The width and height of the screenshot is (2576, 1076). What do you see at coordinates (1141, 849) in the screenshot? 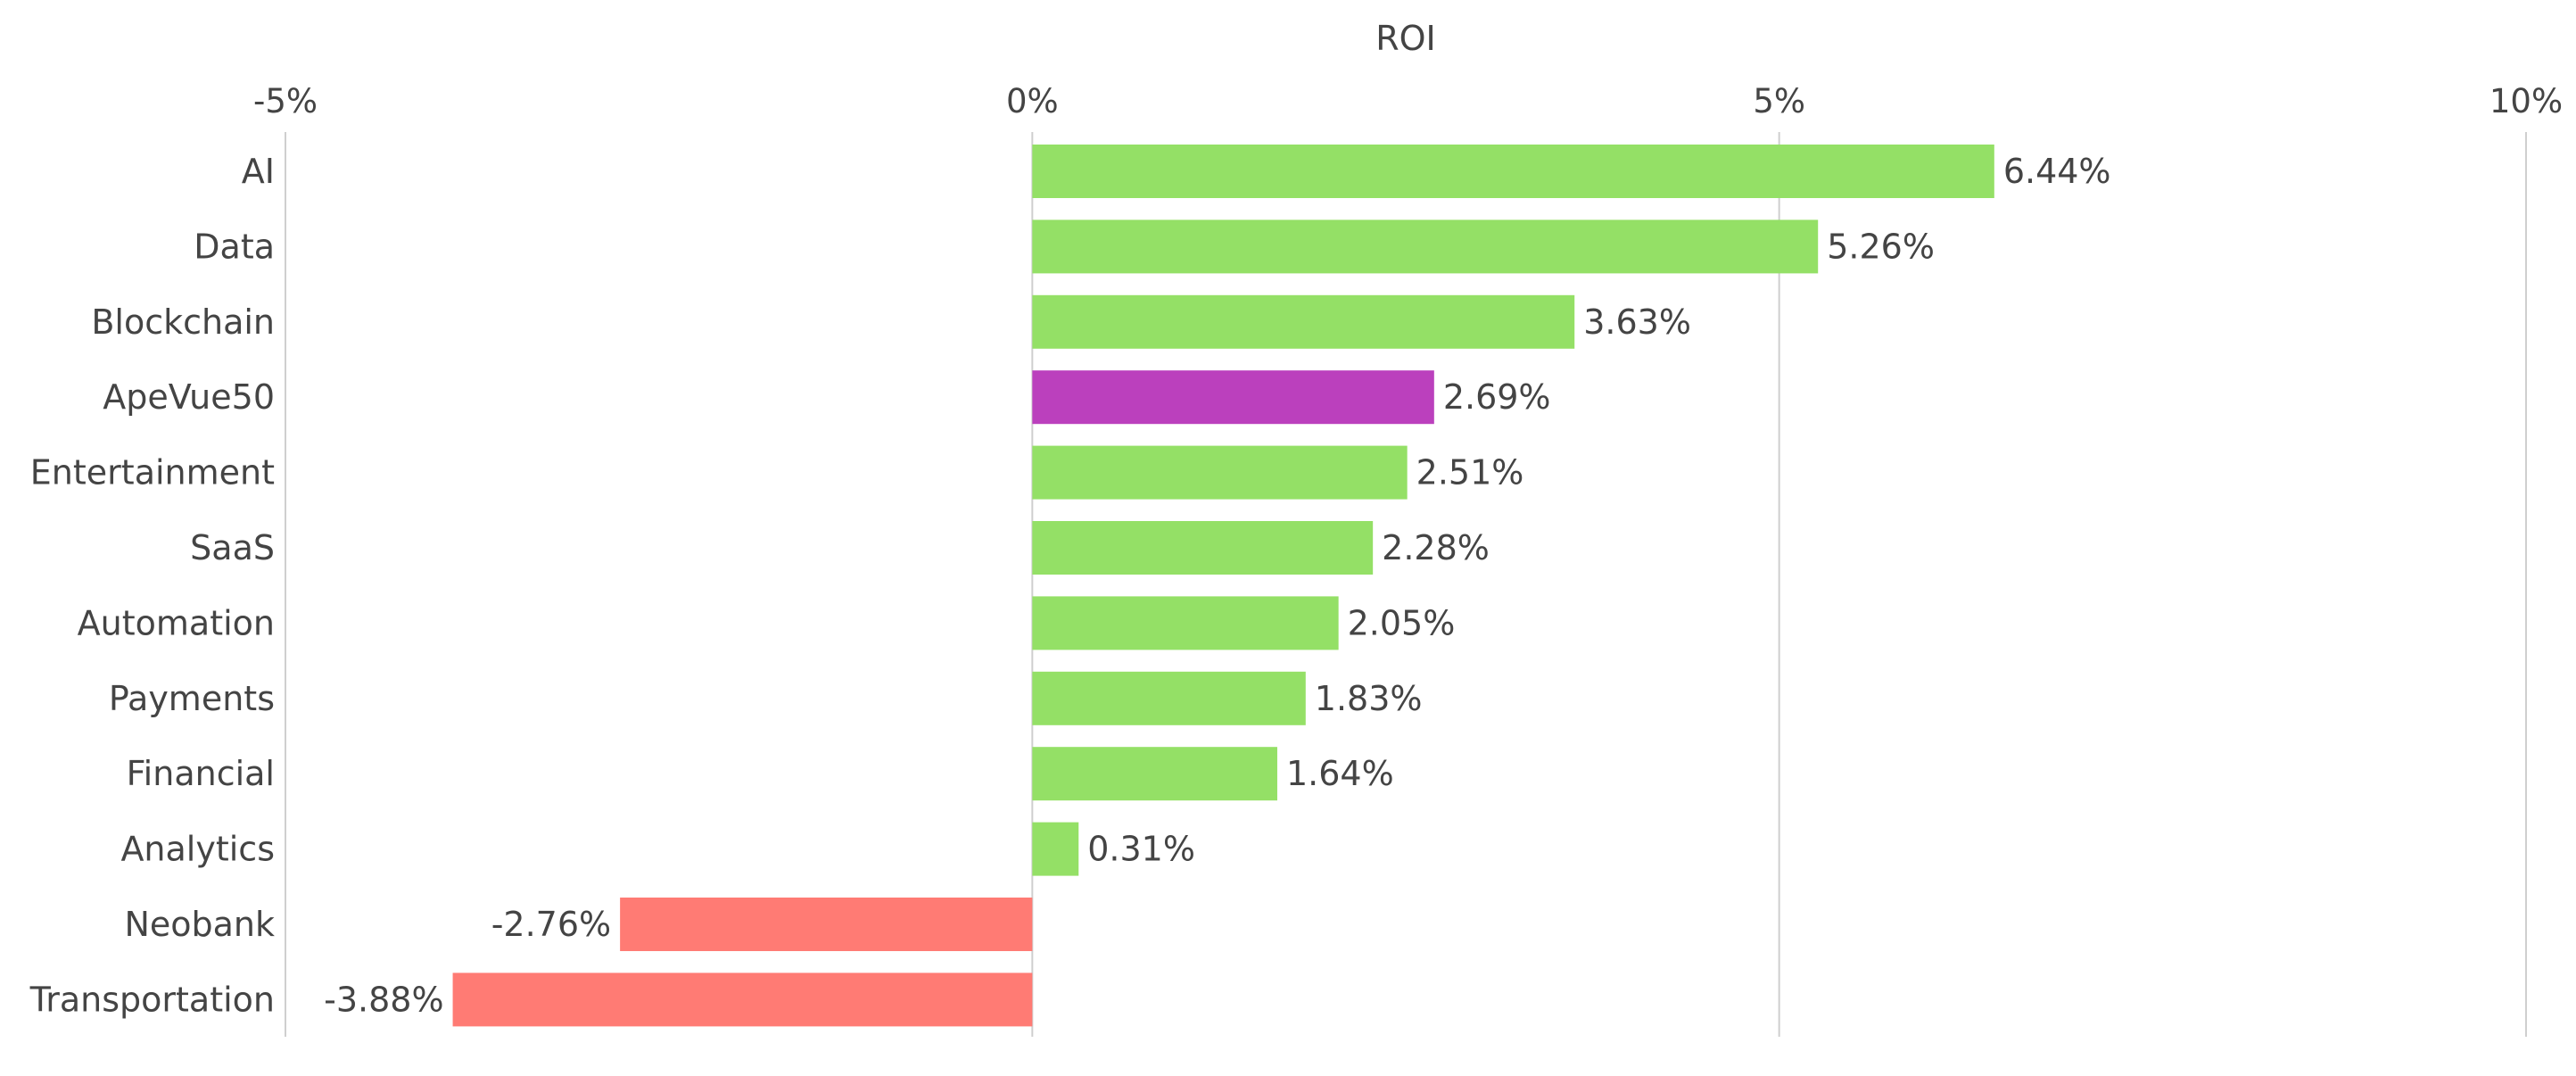
I see `data-label: 0.31%` at bounding box center [1141, 849].